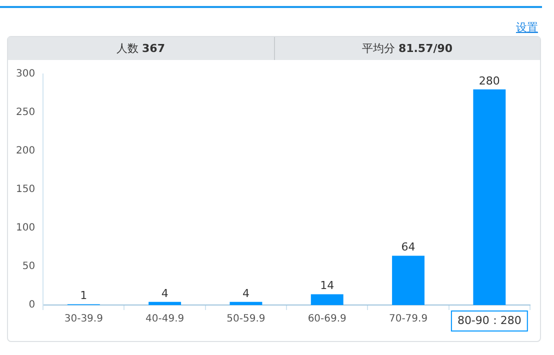 This screenshot has width=554, height=355. I want to click on text: 80-90：280, so click(489, 320).